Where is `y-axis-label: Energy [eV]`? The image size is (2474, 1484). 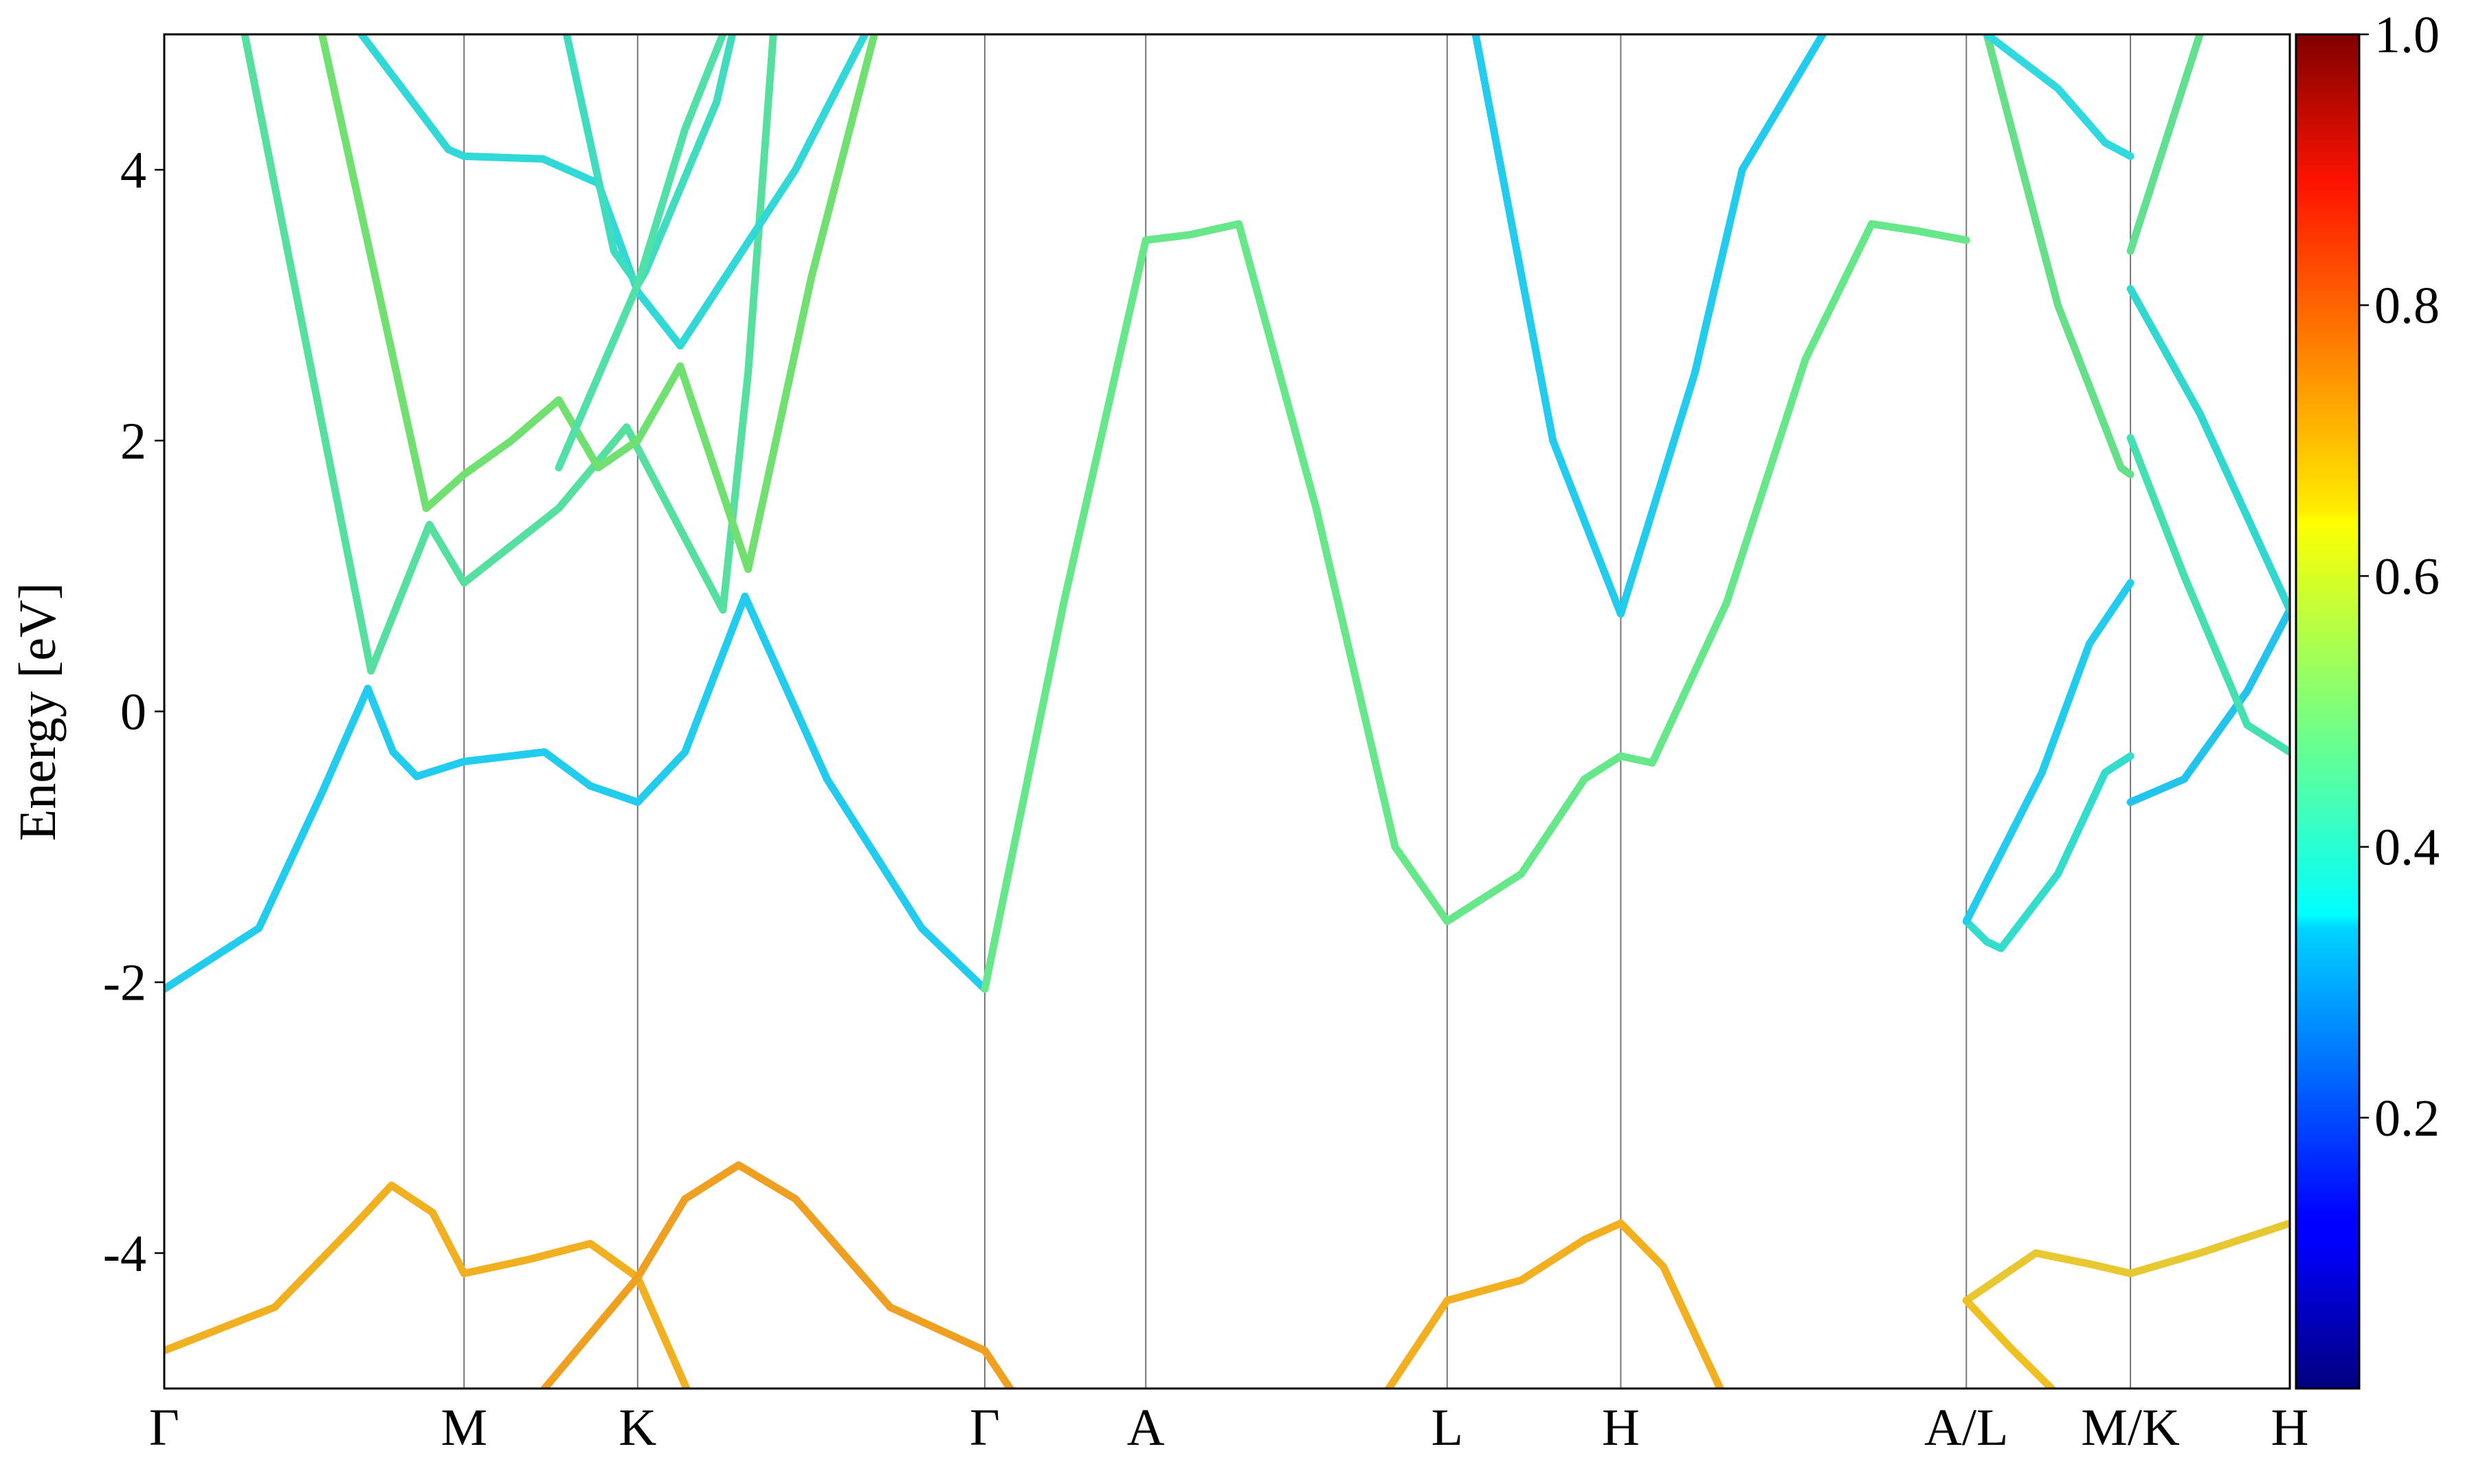
y-axis-label: Energy [eV] is located at coordinates (38, 712).